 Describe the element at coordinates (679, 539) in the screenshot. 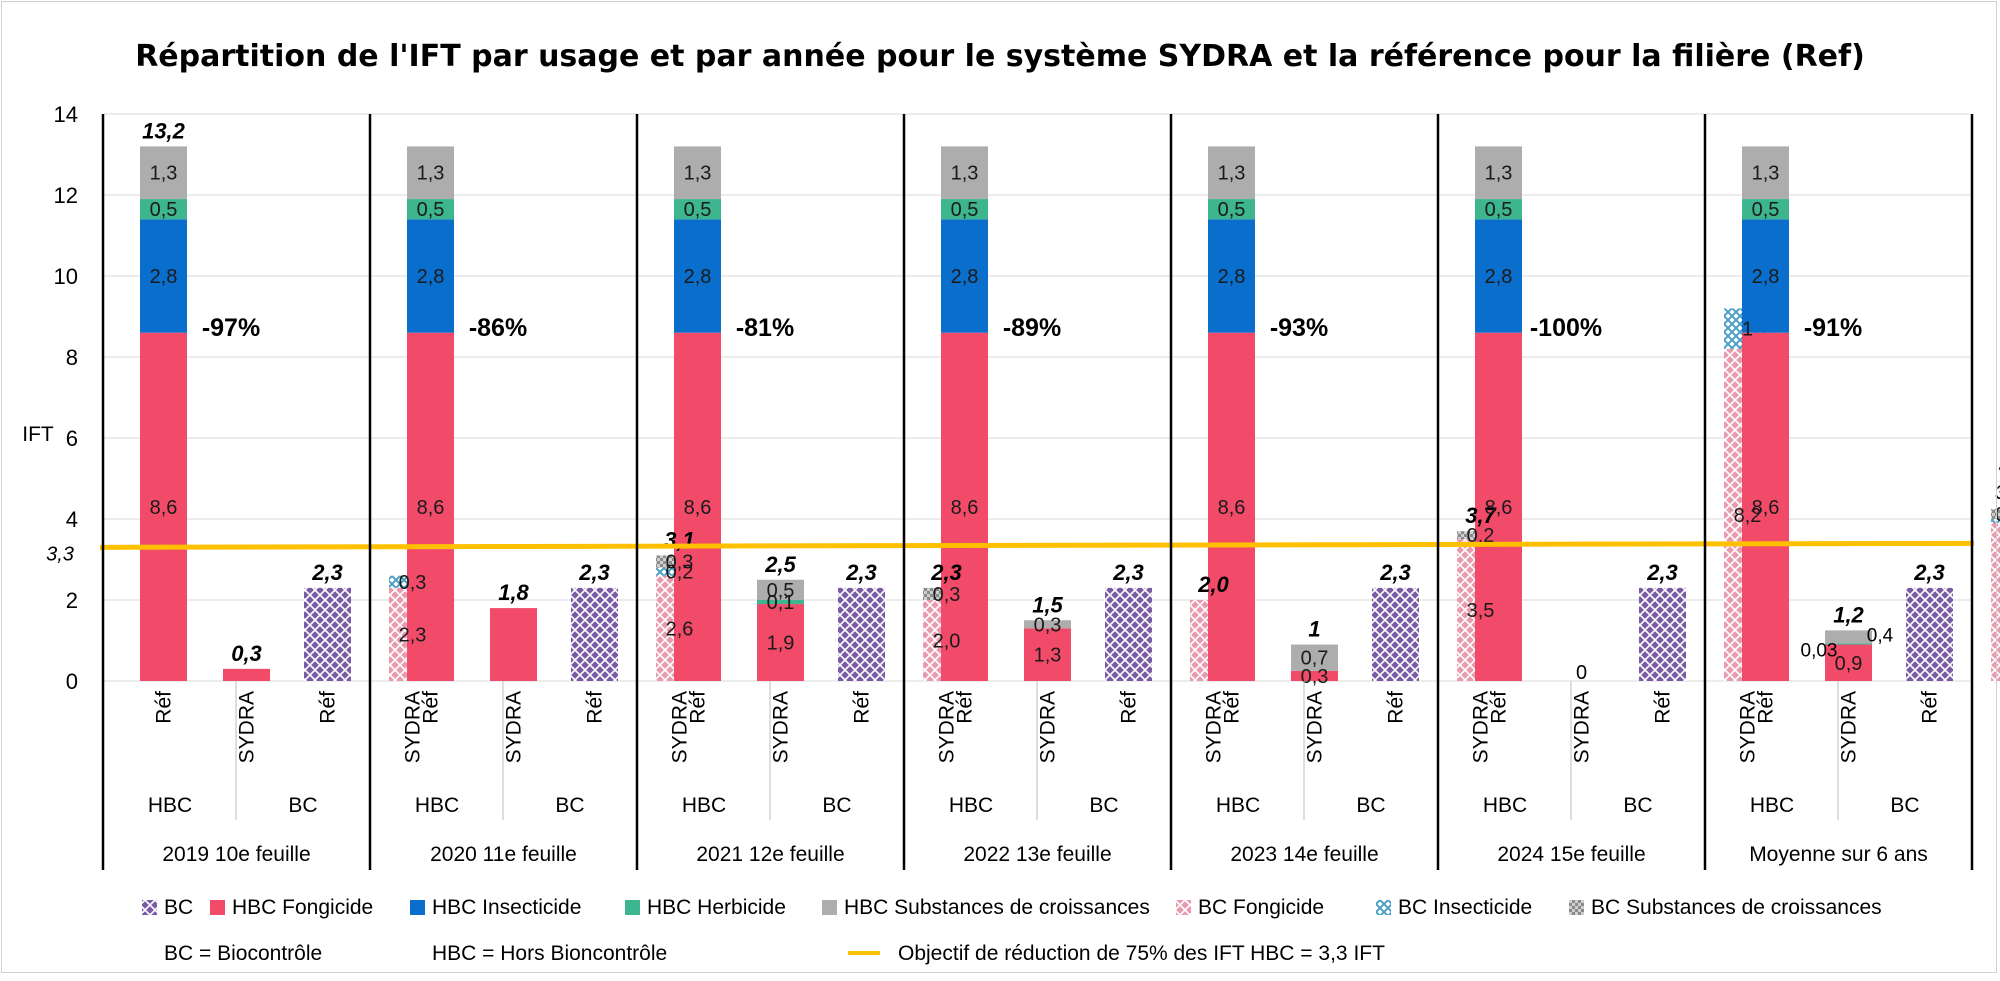

I see `bar-total-label: 3,1` at that location.